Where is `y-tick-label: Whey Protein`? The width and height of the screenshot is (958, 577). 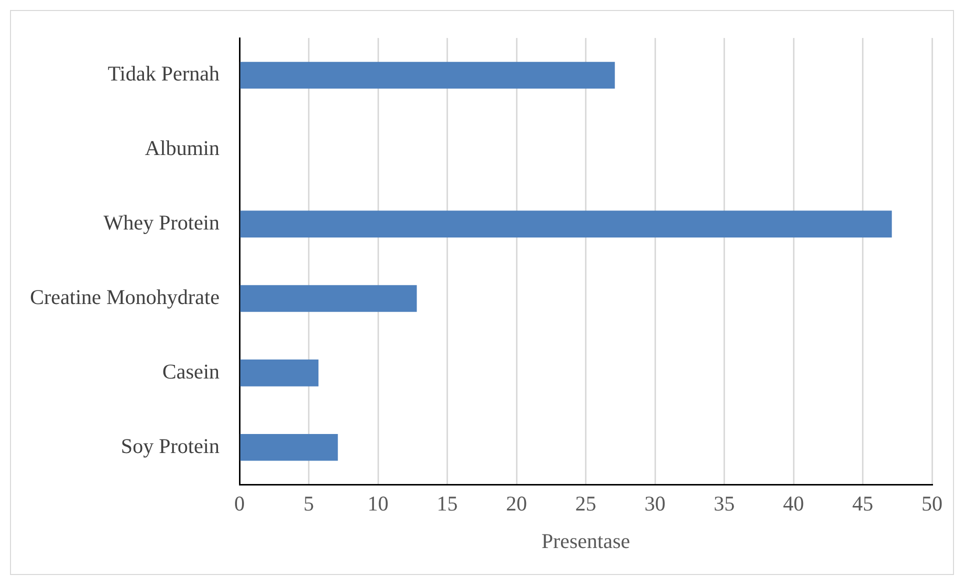
y-tick-label: Whey Protein is located at coordinates (161, 222).